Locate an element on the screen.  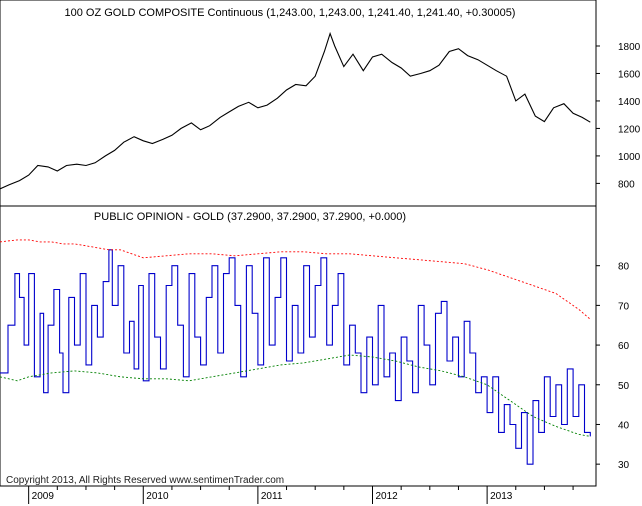
opinion-y-tick-label: 30 is located at coordinates (624, 465).